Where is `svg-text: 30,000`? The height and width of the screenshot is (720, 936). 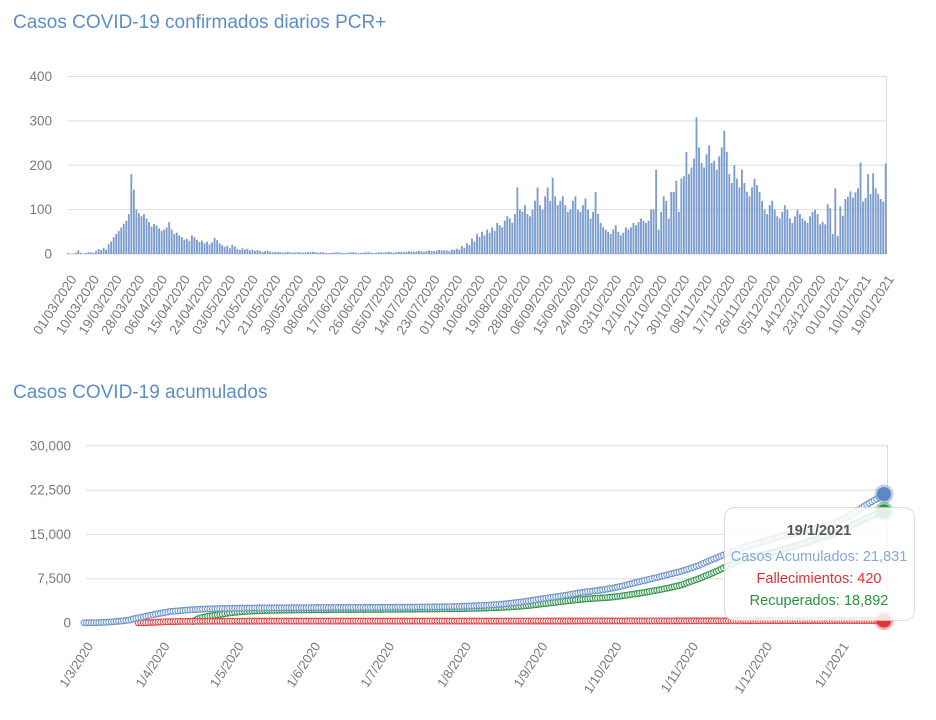 svg-text: 30,000 is located at coordinates (50, 445).